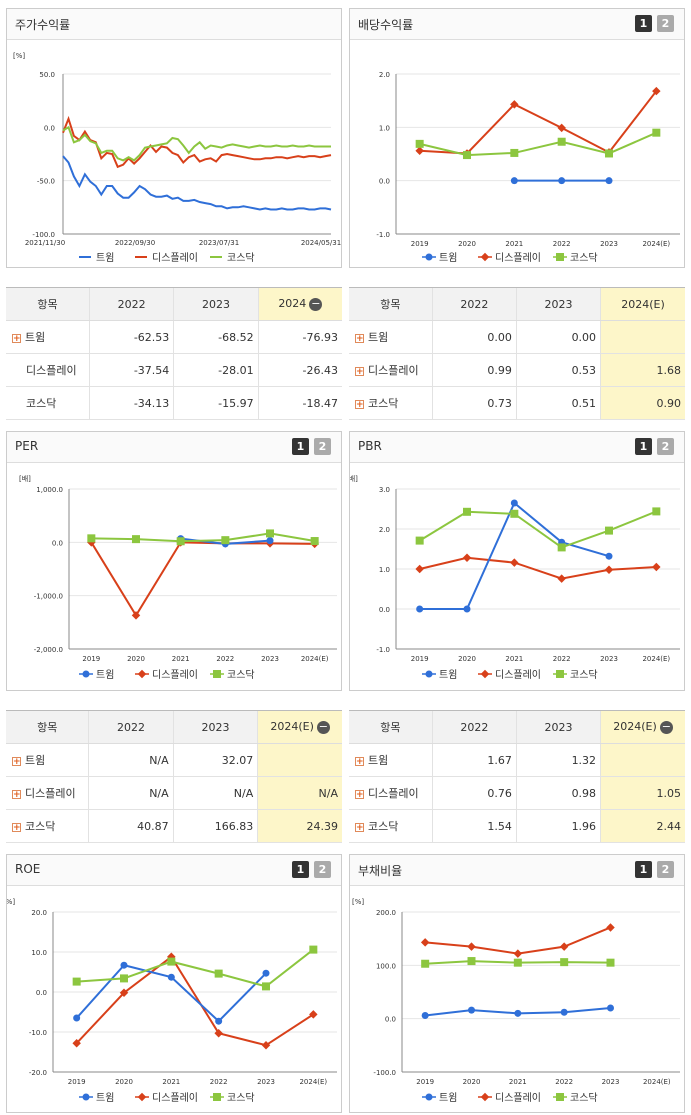 Image resolution: width=691 pixels, height=1115 pixels. What do you see at coordinates (380, 871) in the screenshot?
I see `panel-title: 부채비율` at bounding box center [380, 871].